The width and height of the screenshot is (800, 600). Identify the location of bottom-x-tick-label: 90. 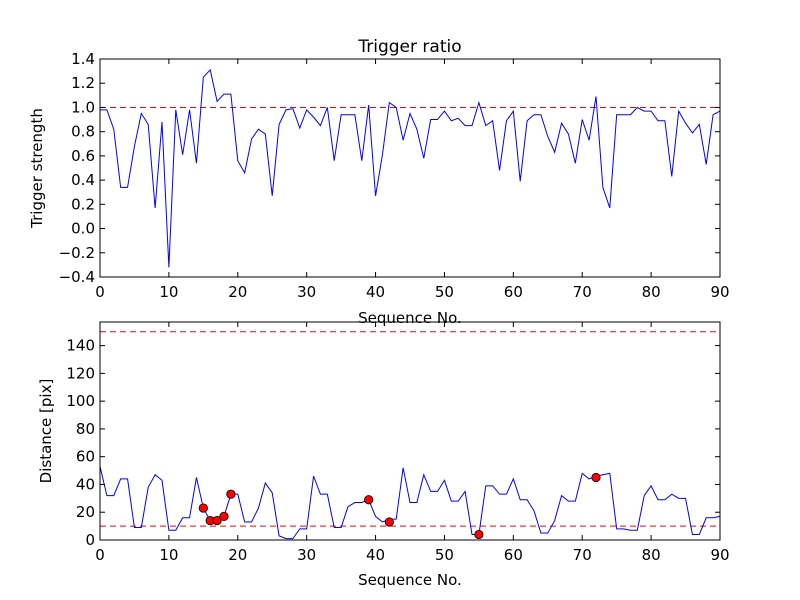
(719, 555).